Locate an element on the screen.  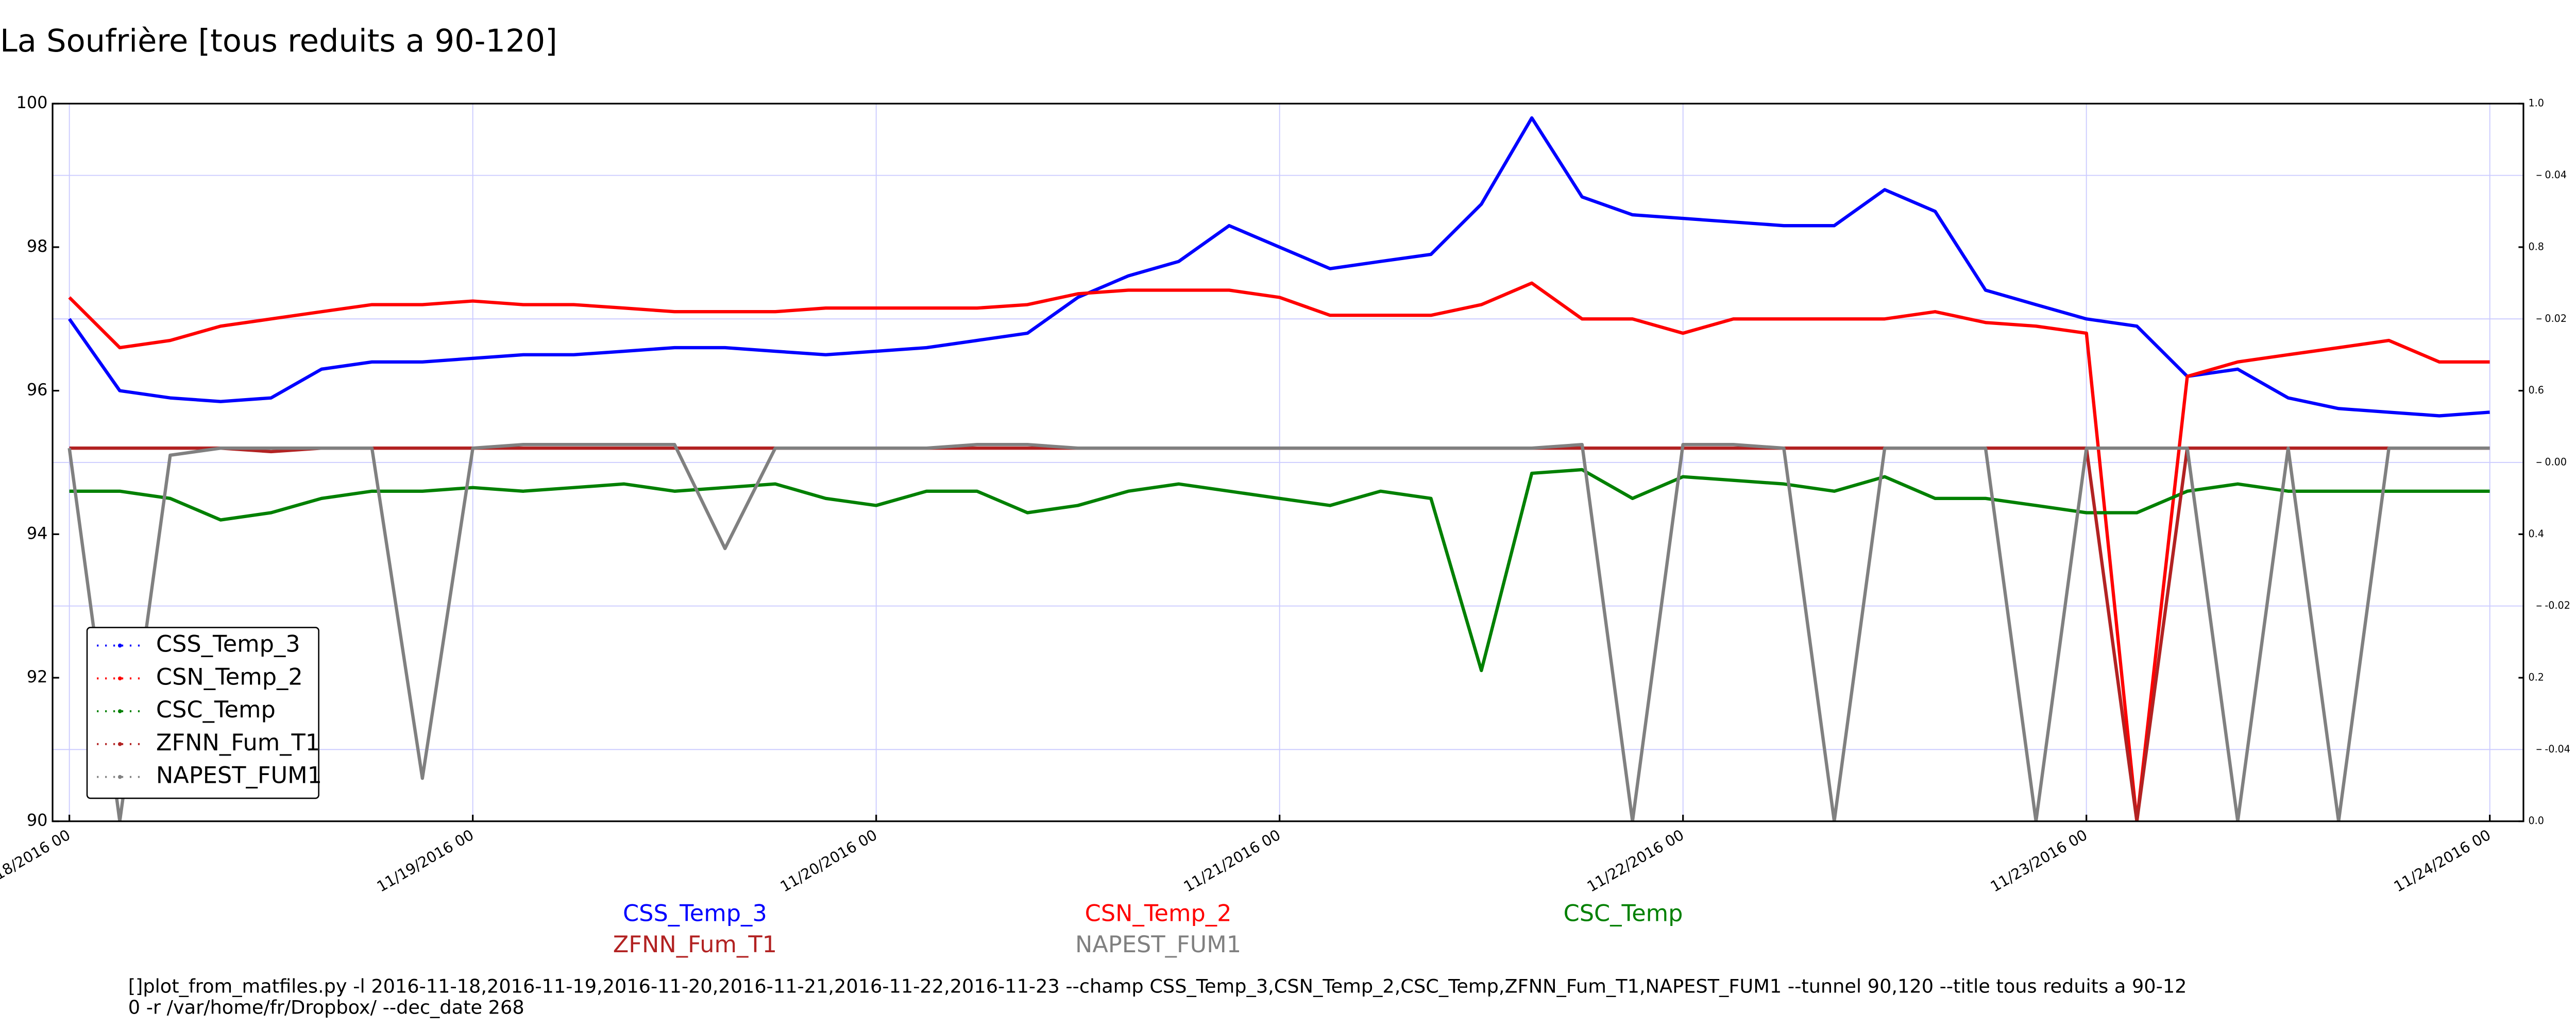
y3-tick-label: 0.00 is located at coordinates (2556, 462).